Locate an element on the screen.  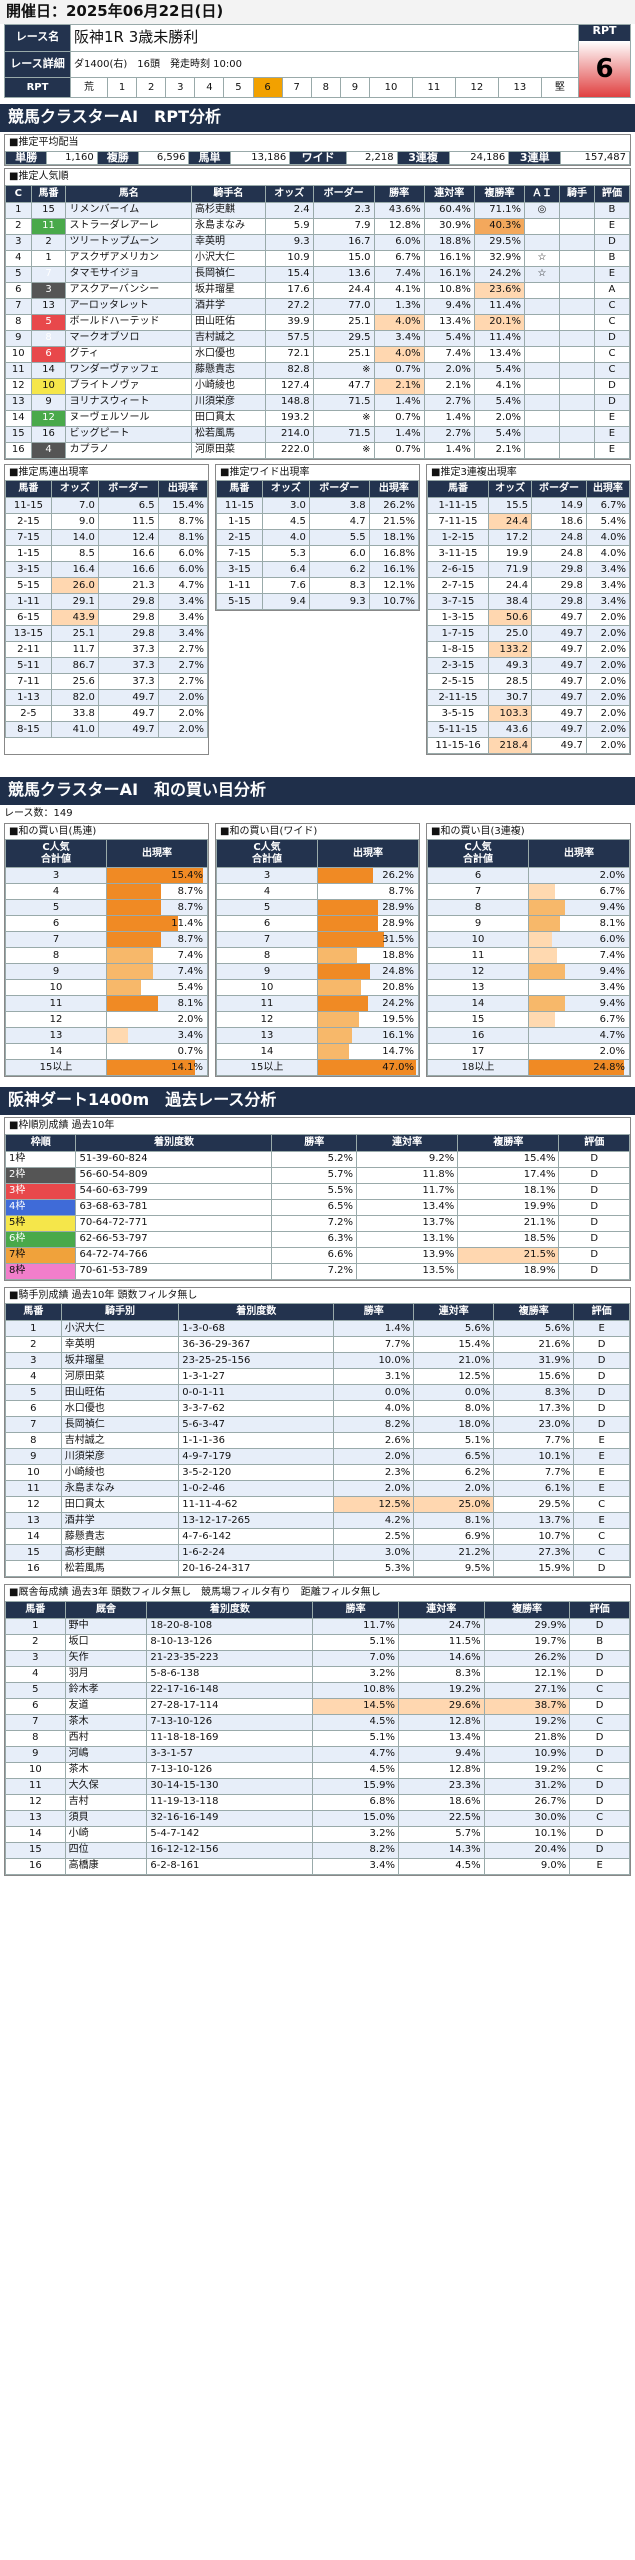
rpt-scale-6: 6 is located at coordinates (267, 87).